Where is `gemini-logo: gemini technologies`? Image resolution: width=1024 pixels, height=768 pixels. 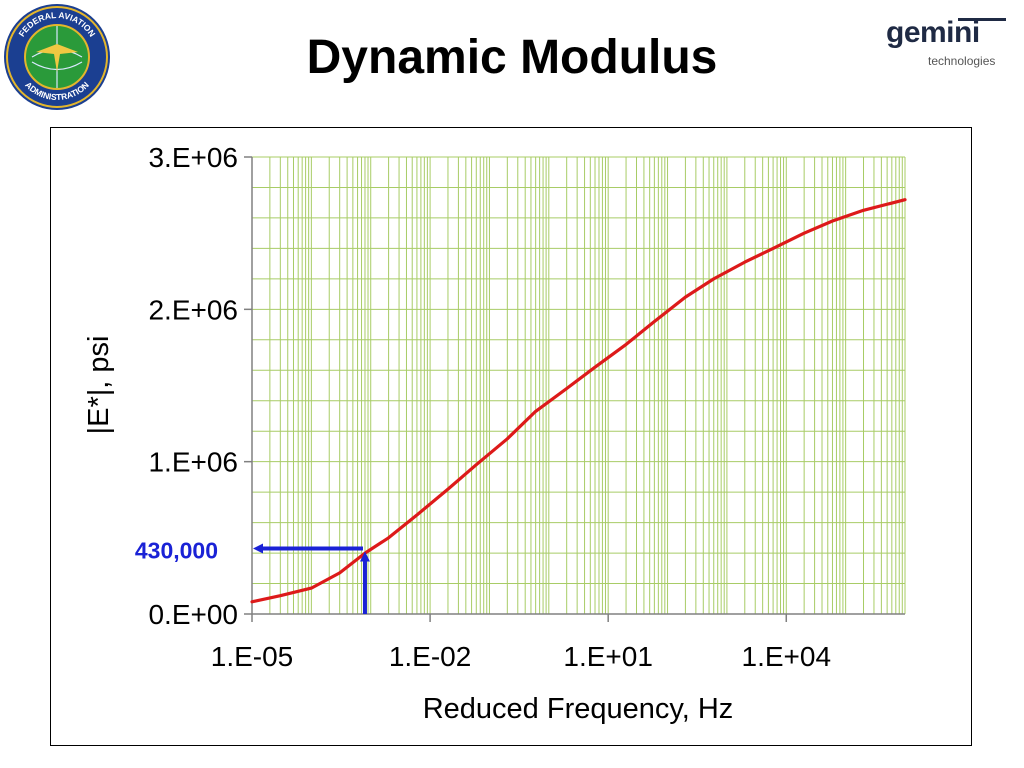
gemini-logo: gemini technologies is located at coordinates (947, 45).